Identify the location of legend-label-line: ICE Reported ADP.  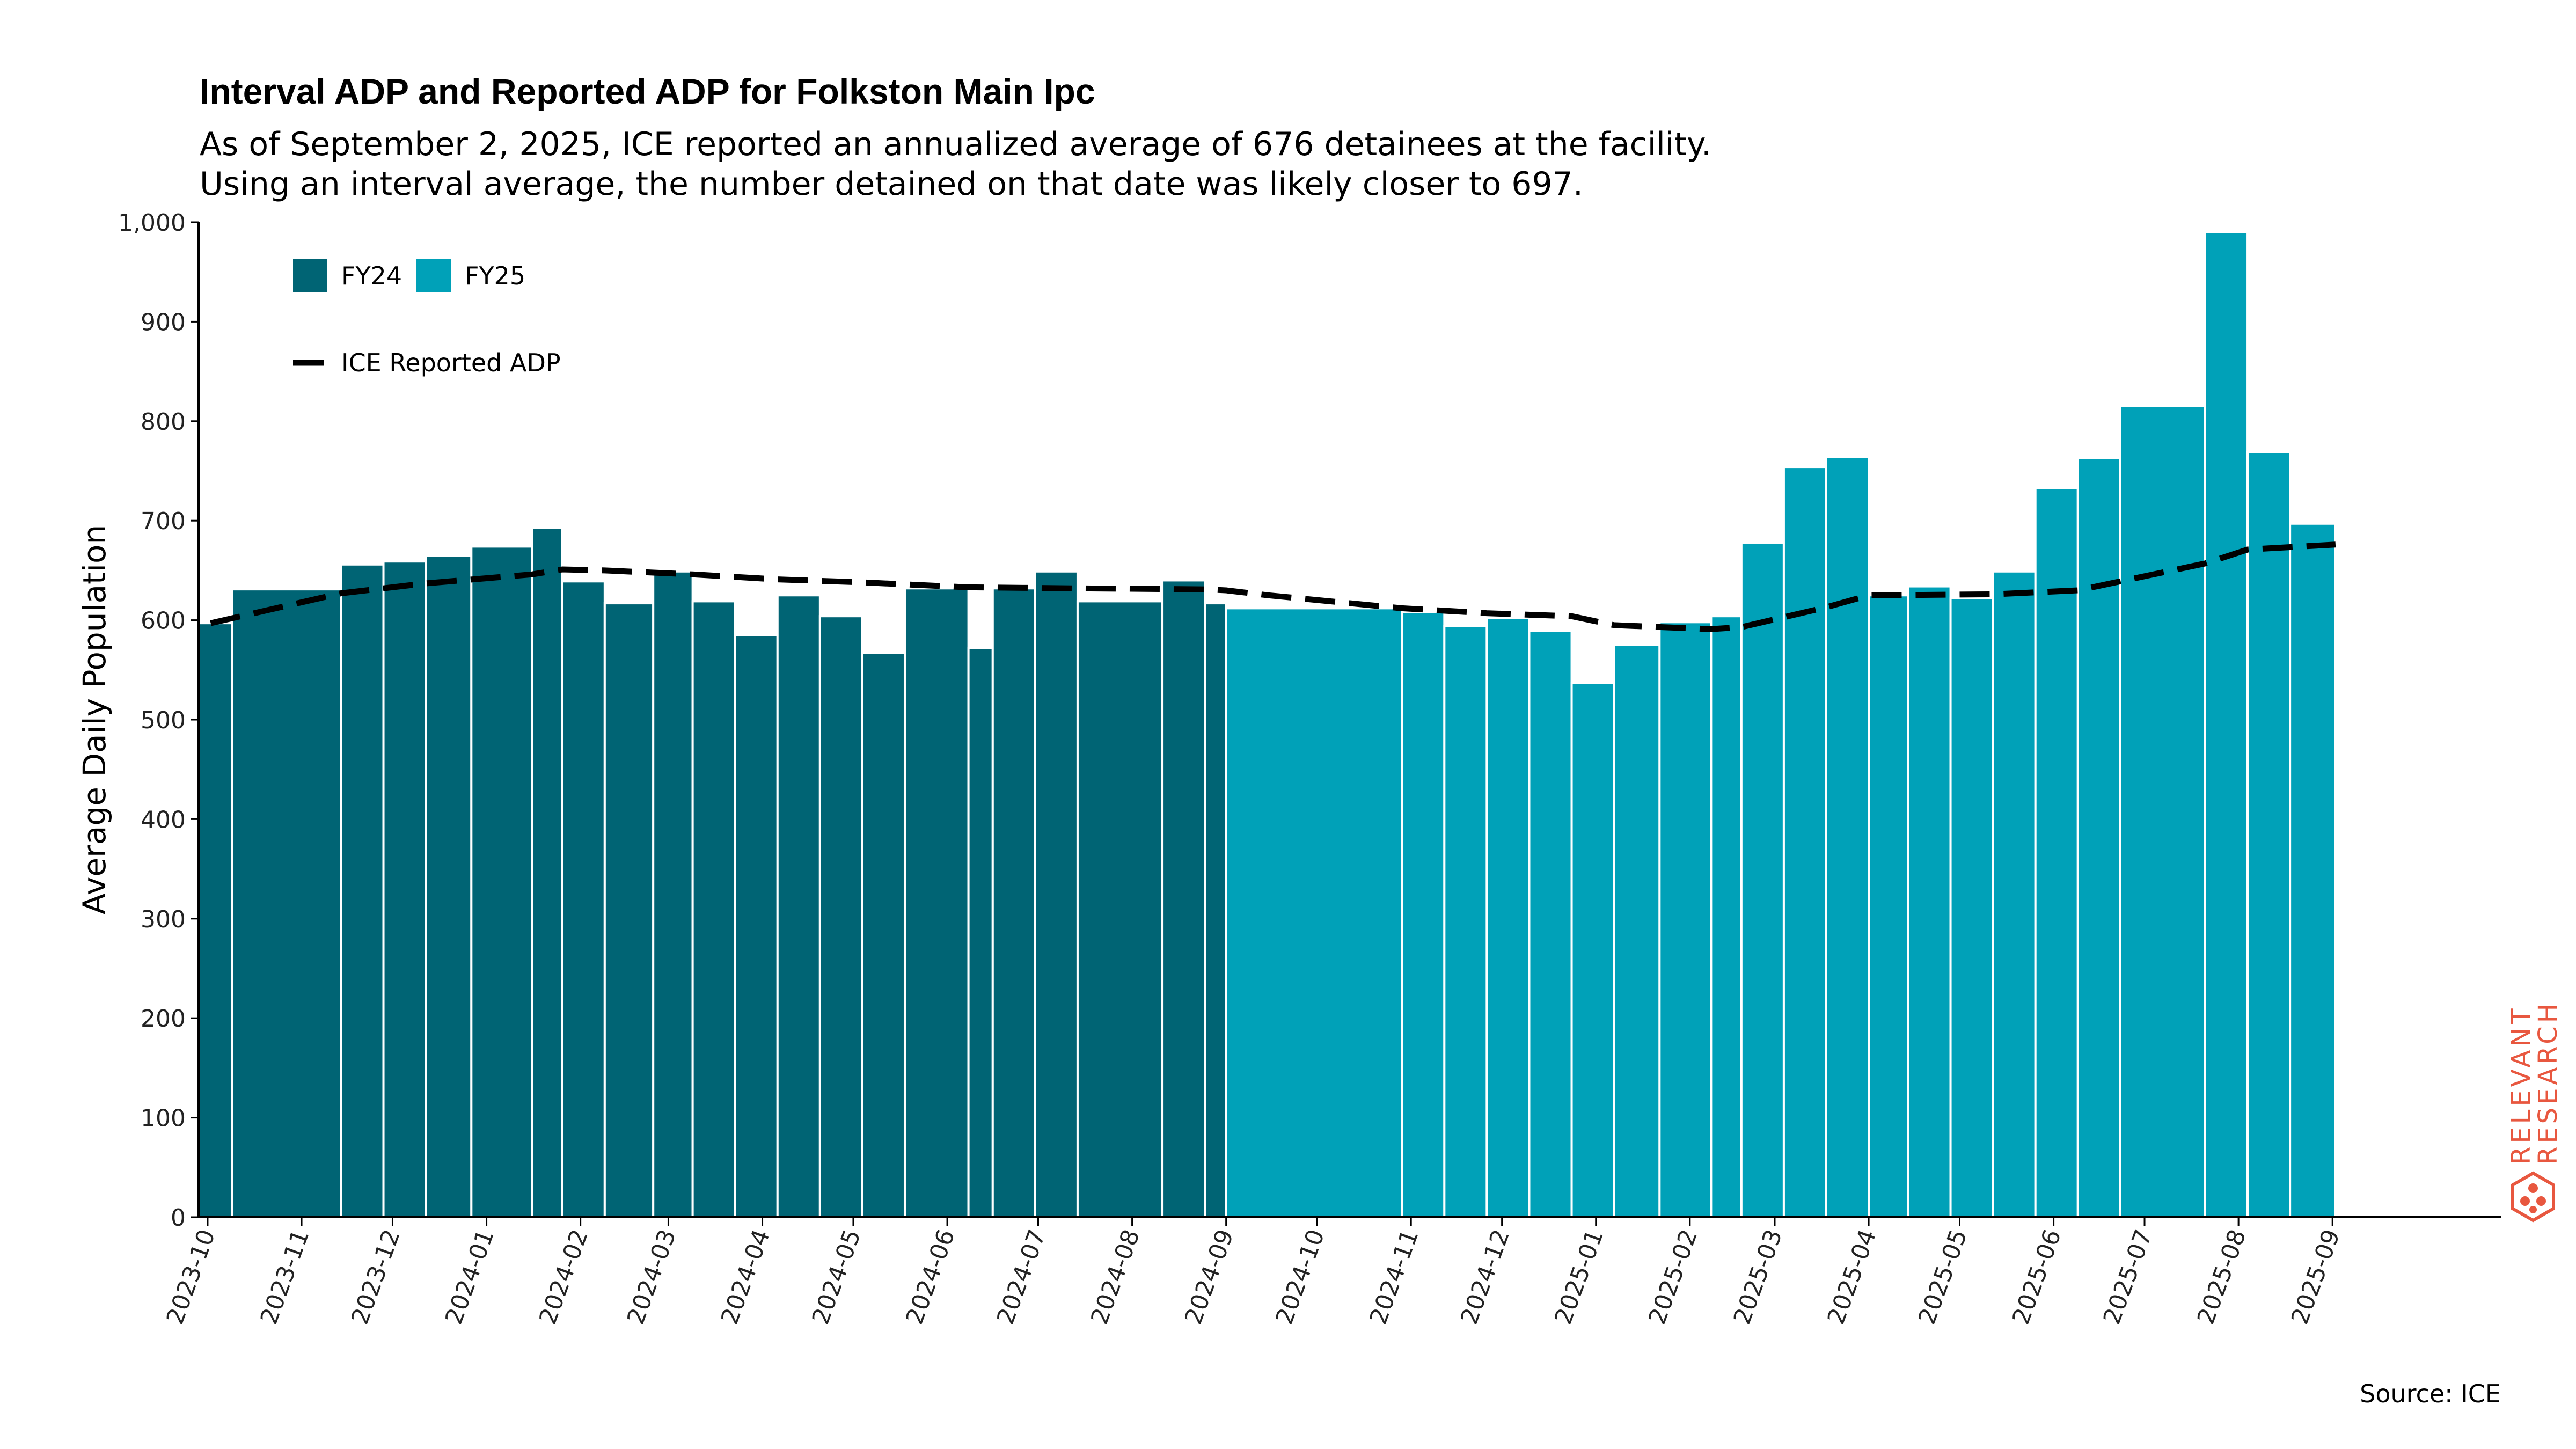
(451, 362).